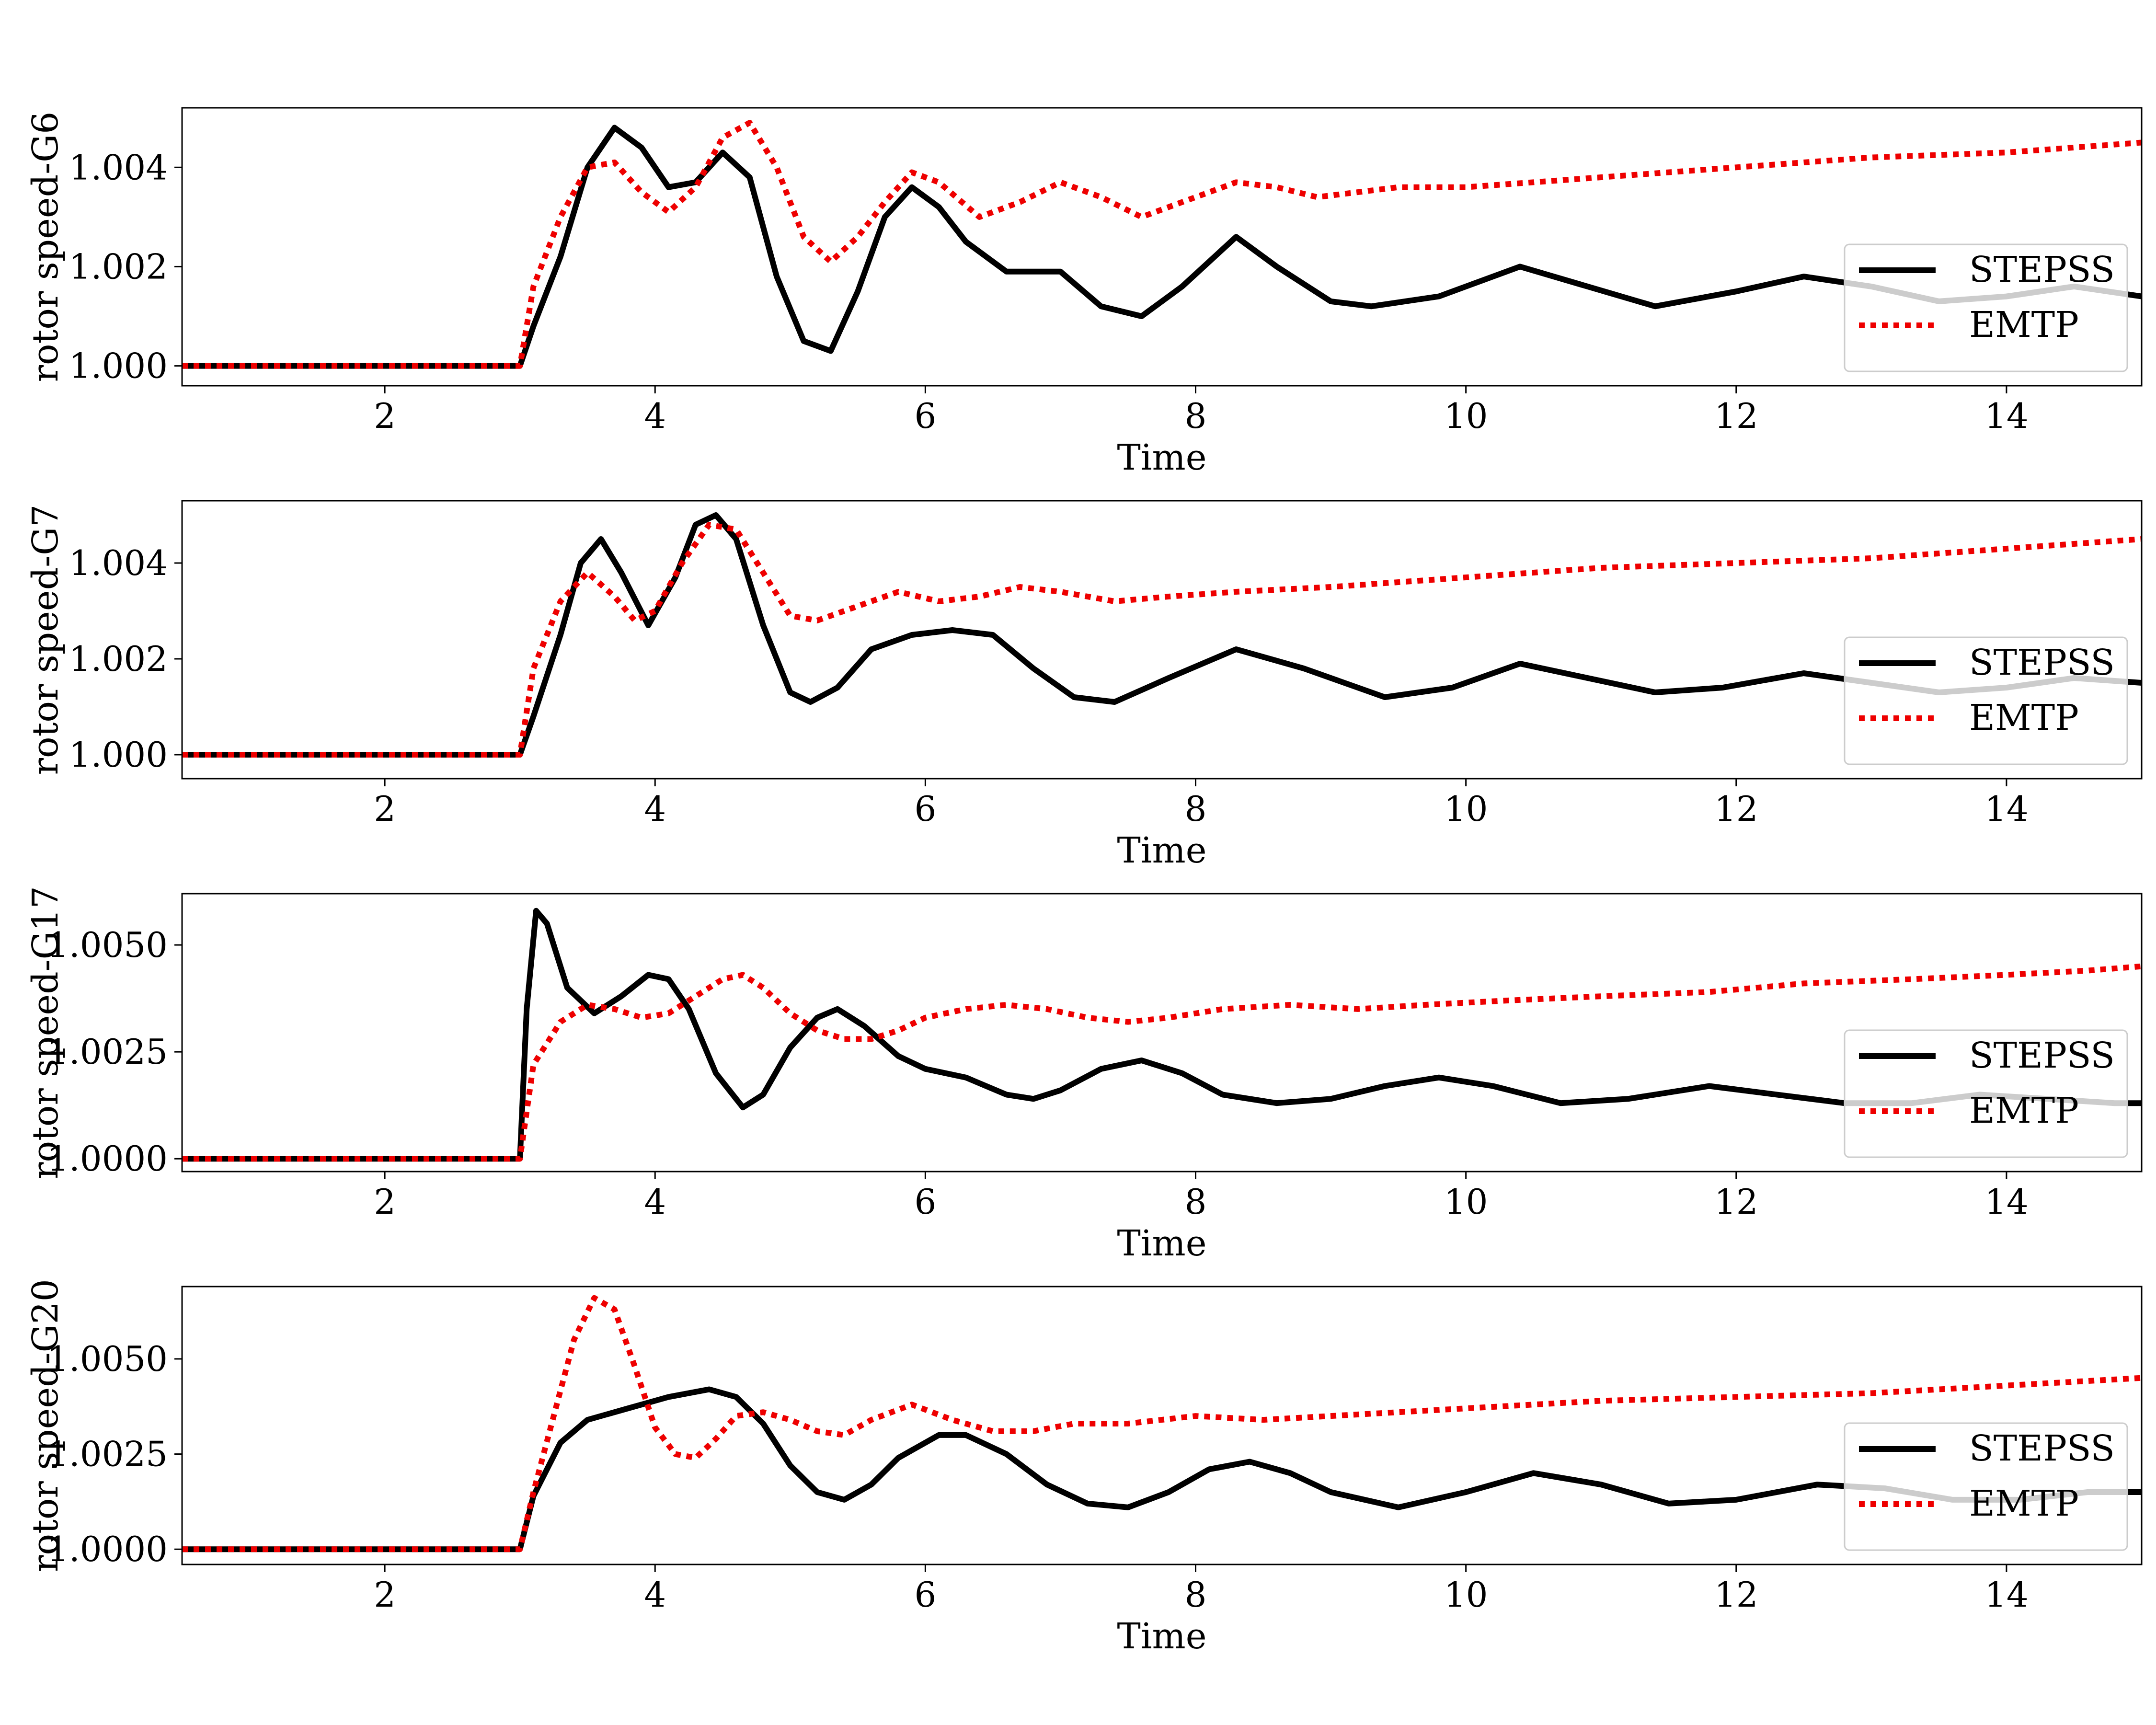  I want to click on y-axis-label: rotor speed-G6, so click(45, 247).